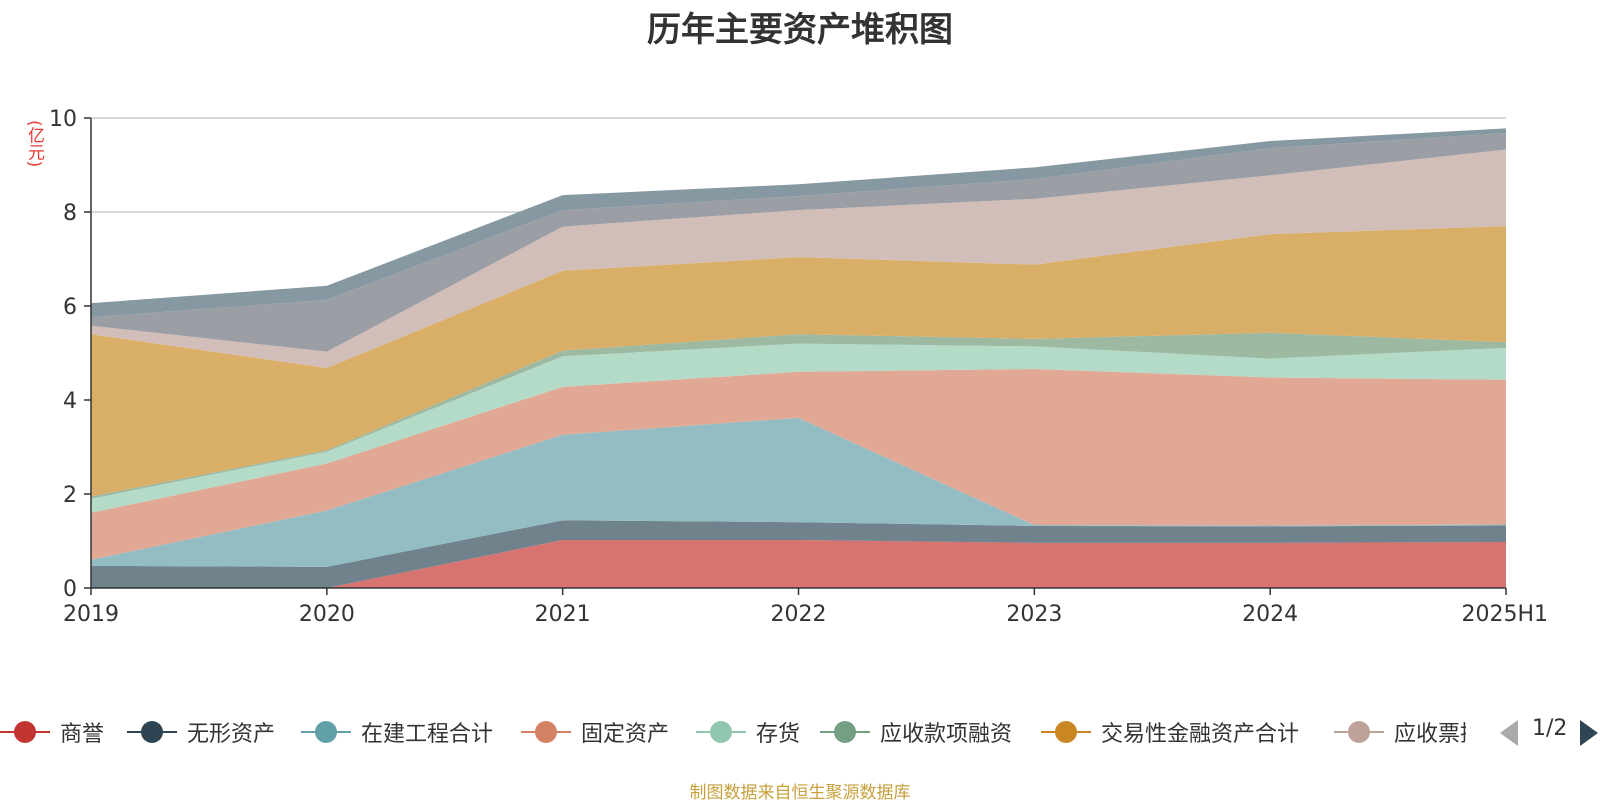  Describe the element at coordinates (70, 589) in the screenshot. I see `y-tick-label: 0` at that location.